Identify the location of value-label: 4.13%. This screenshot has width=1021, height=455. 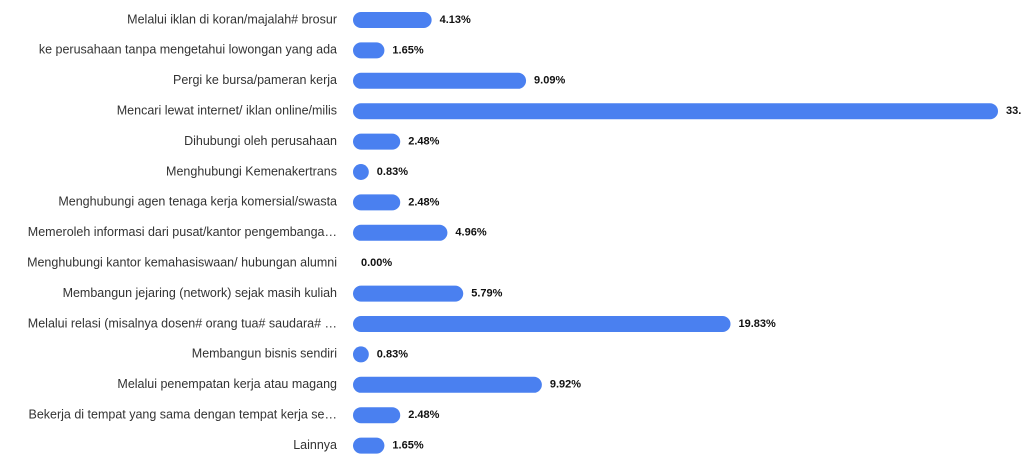
(455, 20).